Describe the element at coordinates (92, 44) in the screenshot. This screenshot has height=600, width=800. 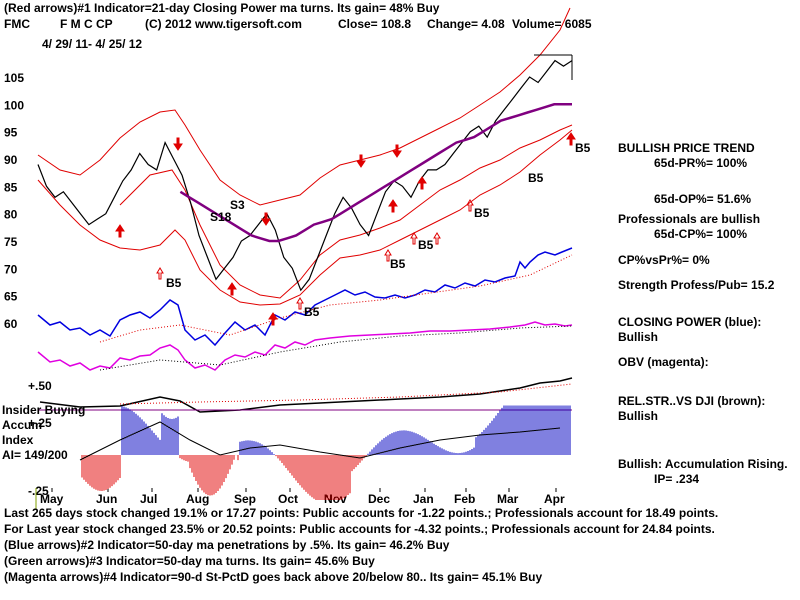
I see `date-range: 4/ 29/ 11- 4/ 25/ 12` at that location.